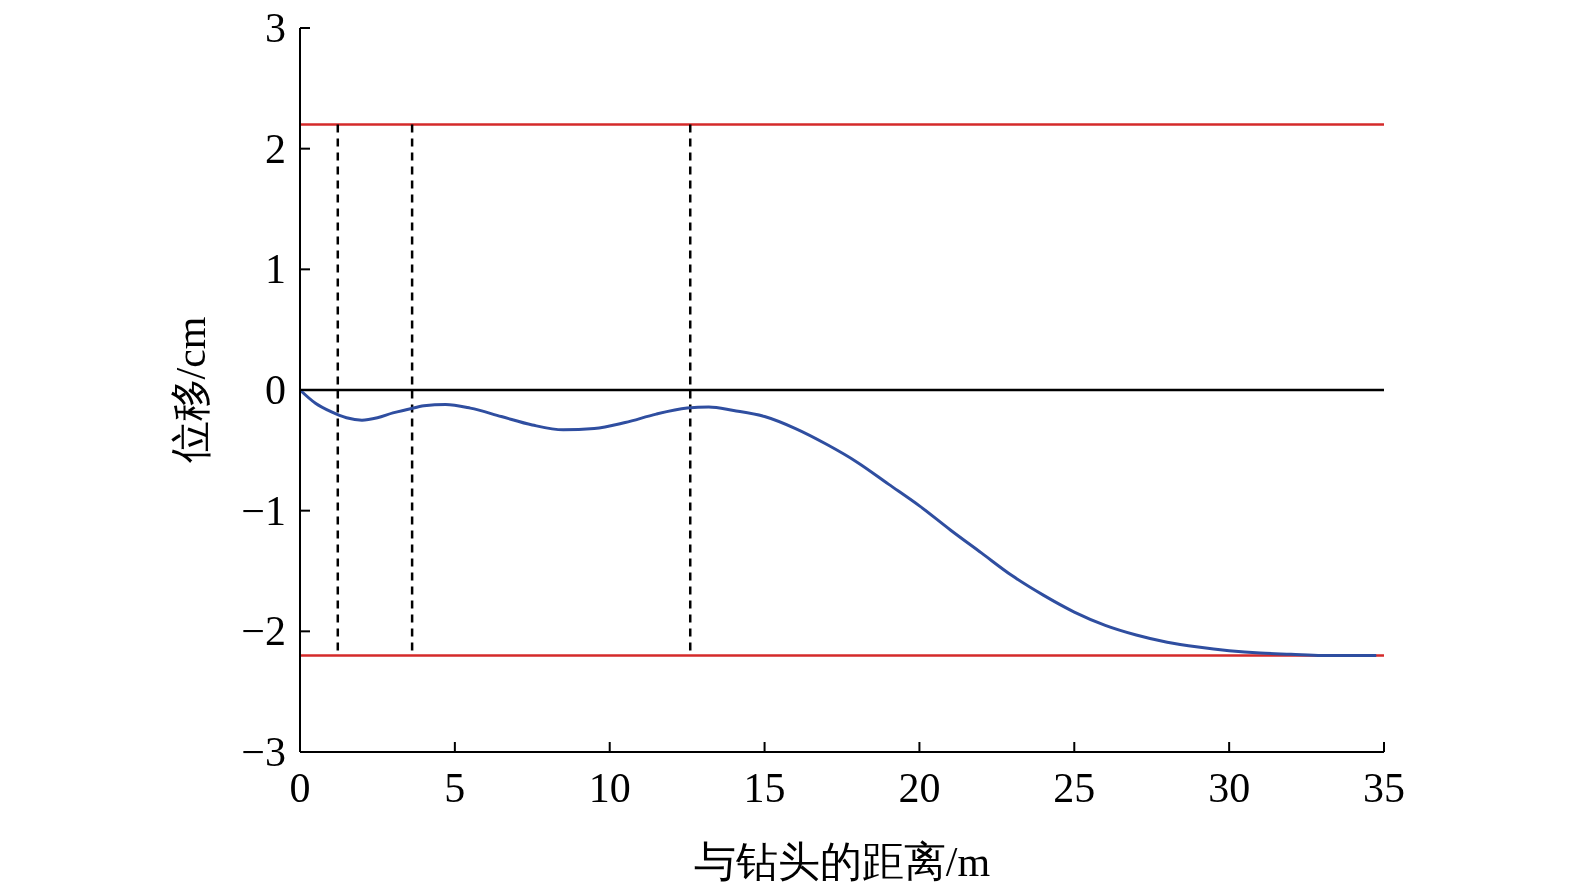 The image size is (1575, 896). Describe the element at coordinates (275, 28) in the screenshot. I see `y-tick-label: 3` at that location.